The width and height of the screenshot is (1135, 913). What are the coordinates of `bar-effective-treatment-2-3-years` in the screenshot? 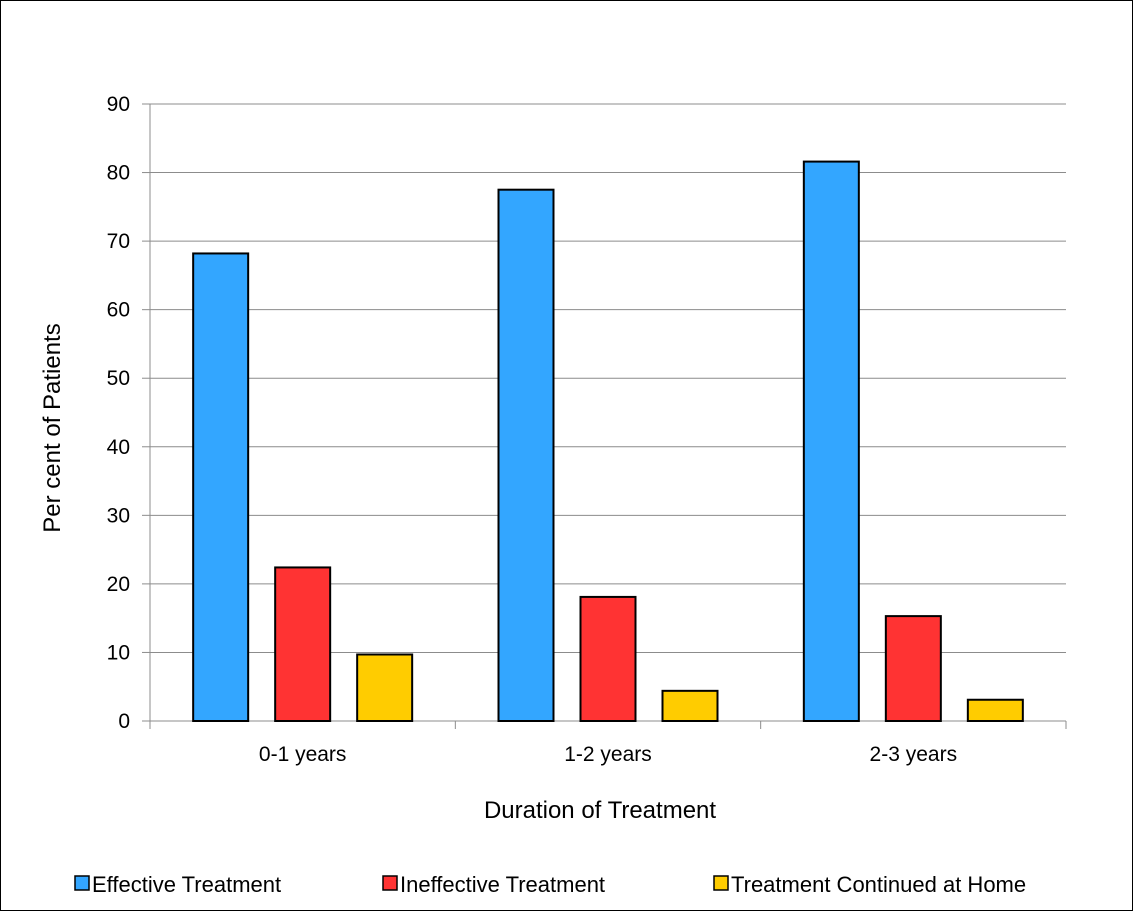 It's located at (831, 441).